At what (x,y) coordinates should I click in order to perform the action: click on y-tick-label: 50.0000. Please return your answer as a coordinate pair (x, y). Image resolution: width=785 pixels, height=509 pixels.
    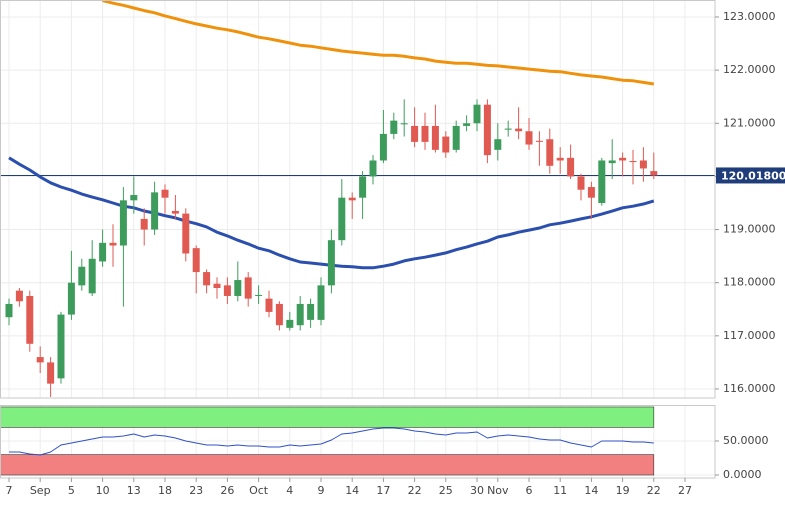
    Looking at the image, I should click on (746, 440).